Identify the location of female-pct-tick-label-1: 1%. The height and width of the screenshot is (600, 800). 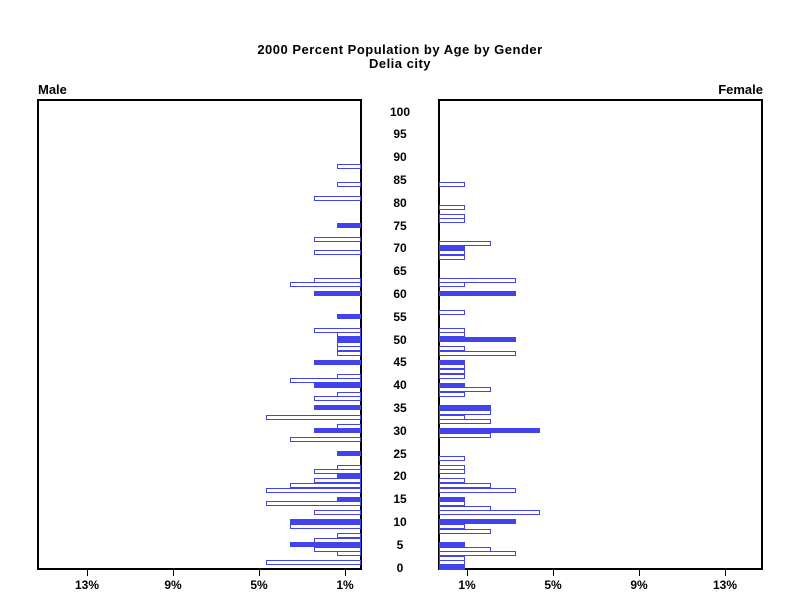
(467, 585).